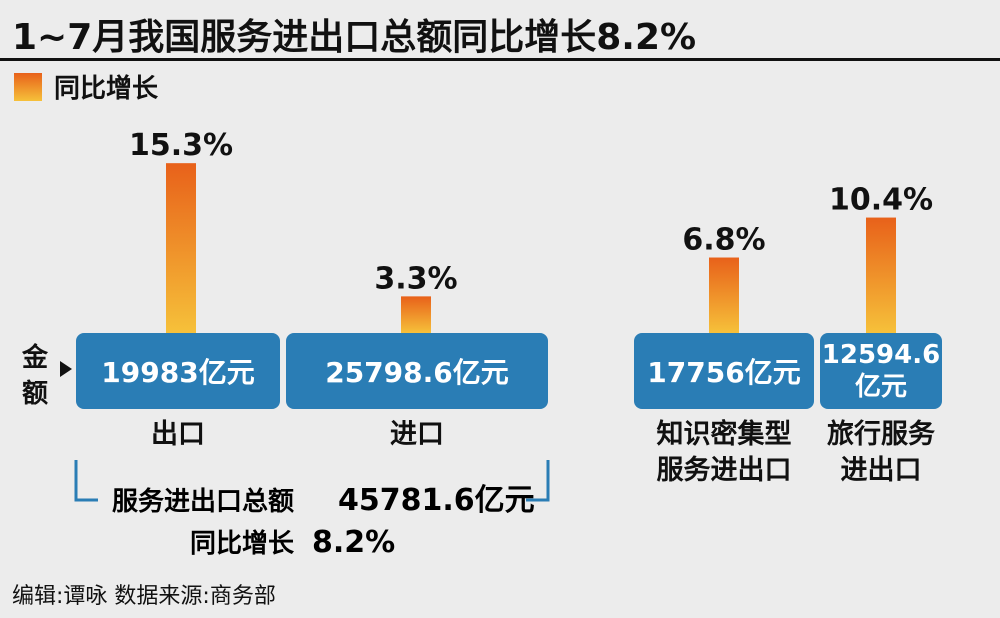 This screenshot has width=1000, height=618. Describe the element at coordinates (723, 240) in the screenshot. I see `growth-value-label: 6.8%` at that location.